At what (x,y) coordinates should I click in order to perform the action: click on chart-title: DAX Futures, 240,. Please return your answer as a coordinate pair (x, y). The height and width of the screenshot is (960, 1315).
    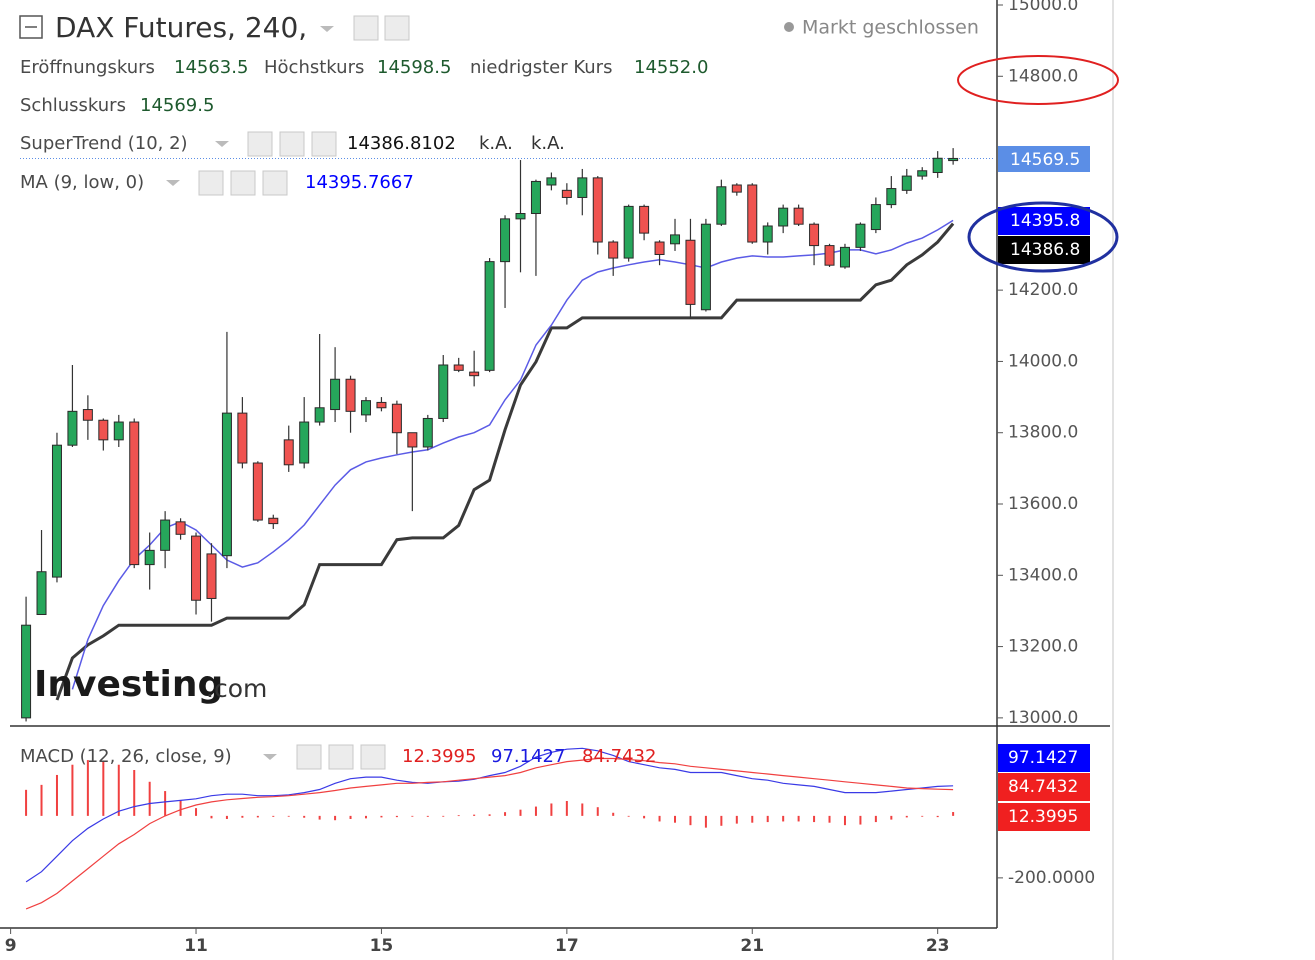
    Looking at the image, I should click on (181, 27).